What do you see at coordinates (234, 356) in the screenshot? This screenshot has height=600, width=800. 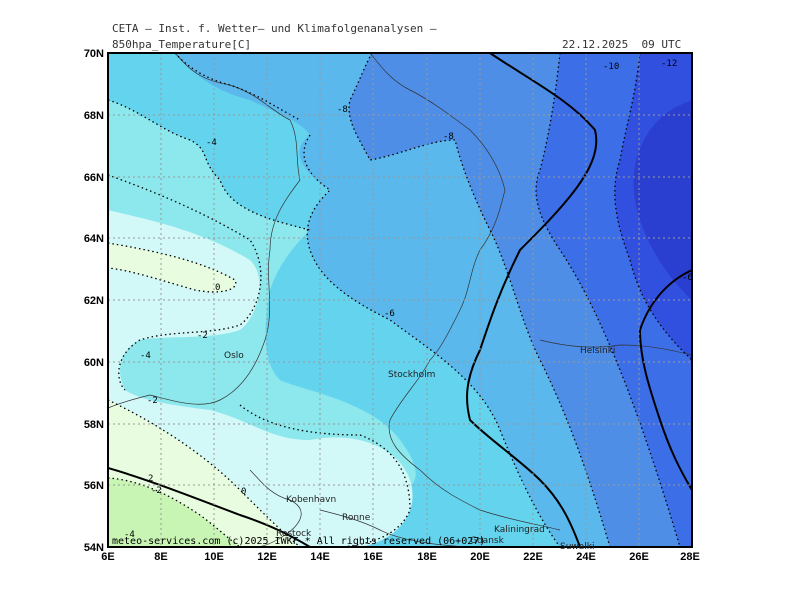 I see `city-oslo: Oslo` at bounding box center [234, 356].